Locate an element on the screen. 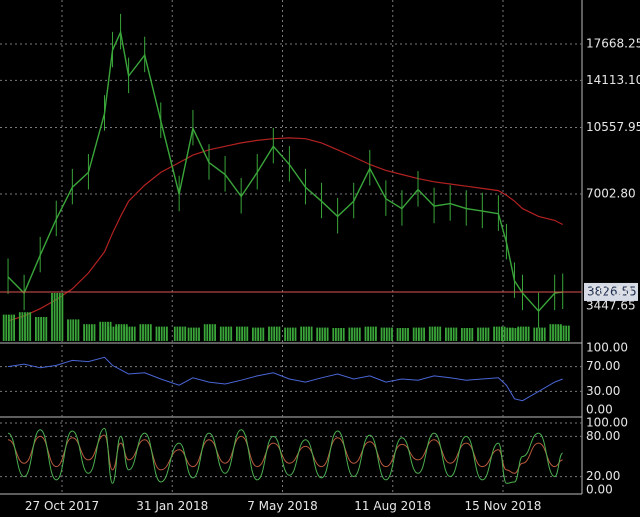  volume-tick-label: -107.50 is located at coordinates (609, 292).